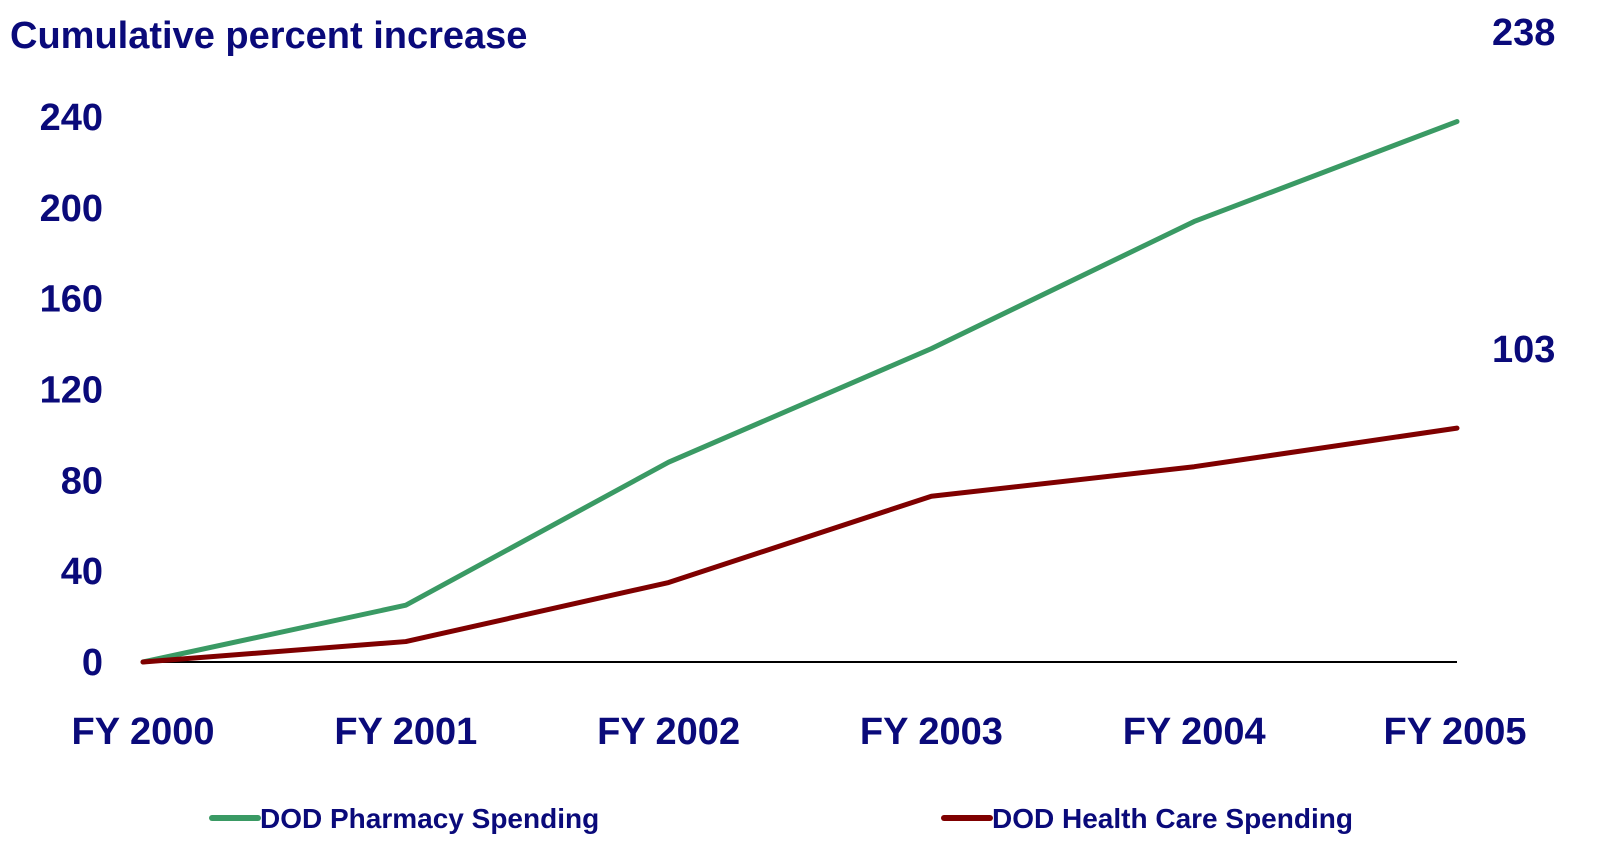 This screenshot has height=852, width=1599. I want to click on chart-title: Cumulative percent increase, so click(268, 36).